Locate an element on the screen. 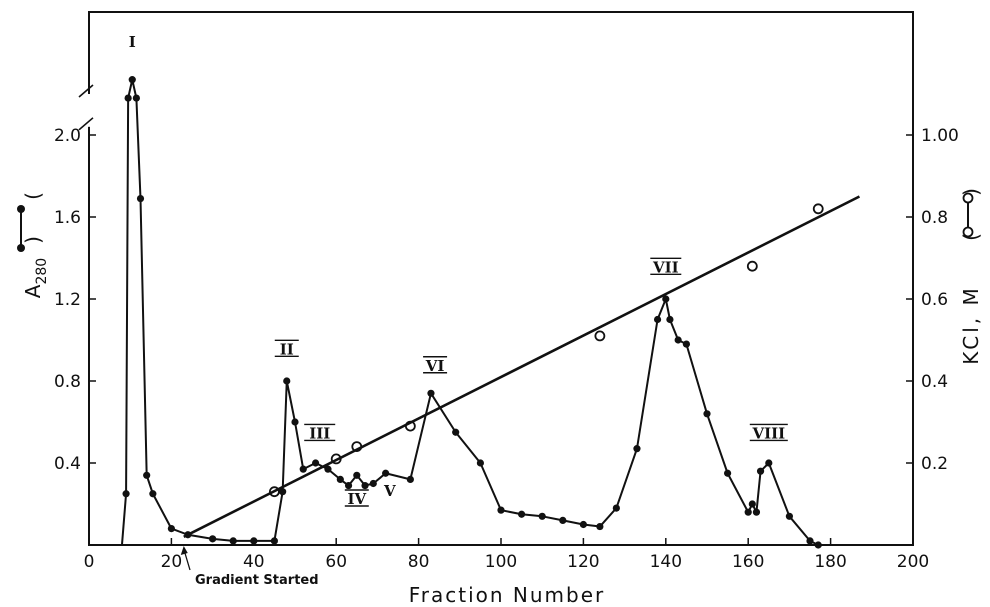 The width and height of the screenshot is (990, 607). right-y-tick-label: 0.2 is located at coordinates (934, 464).